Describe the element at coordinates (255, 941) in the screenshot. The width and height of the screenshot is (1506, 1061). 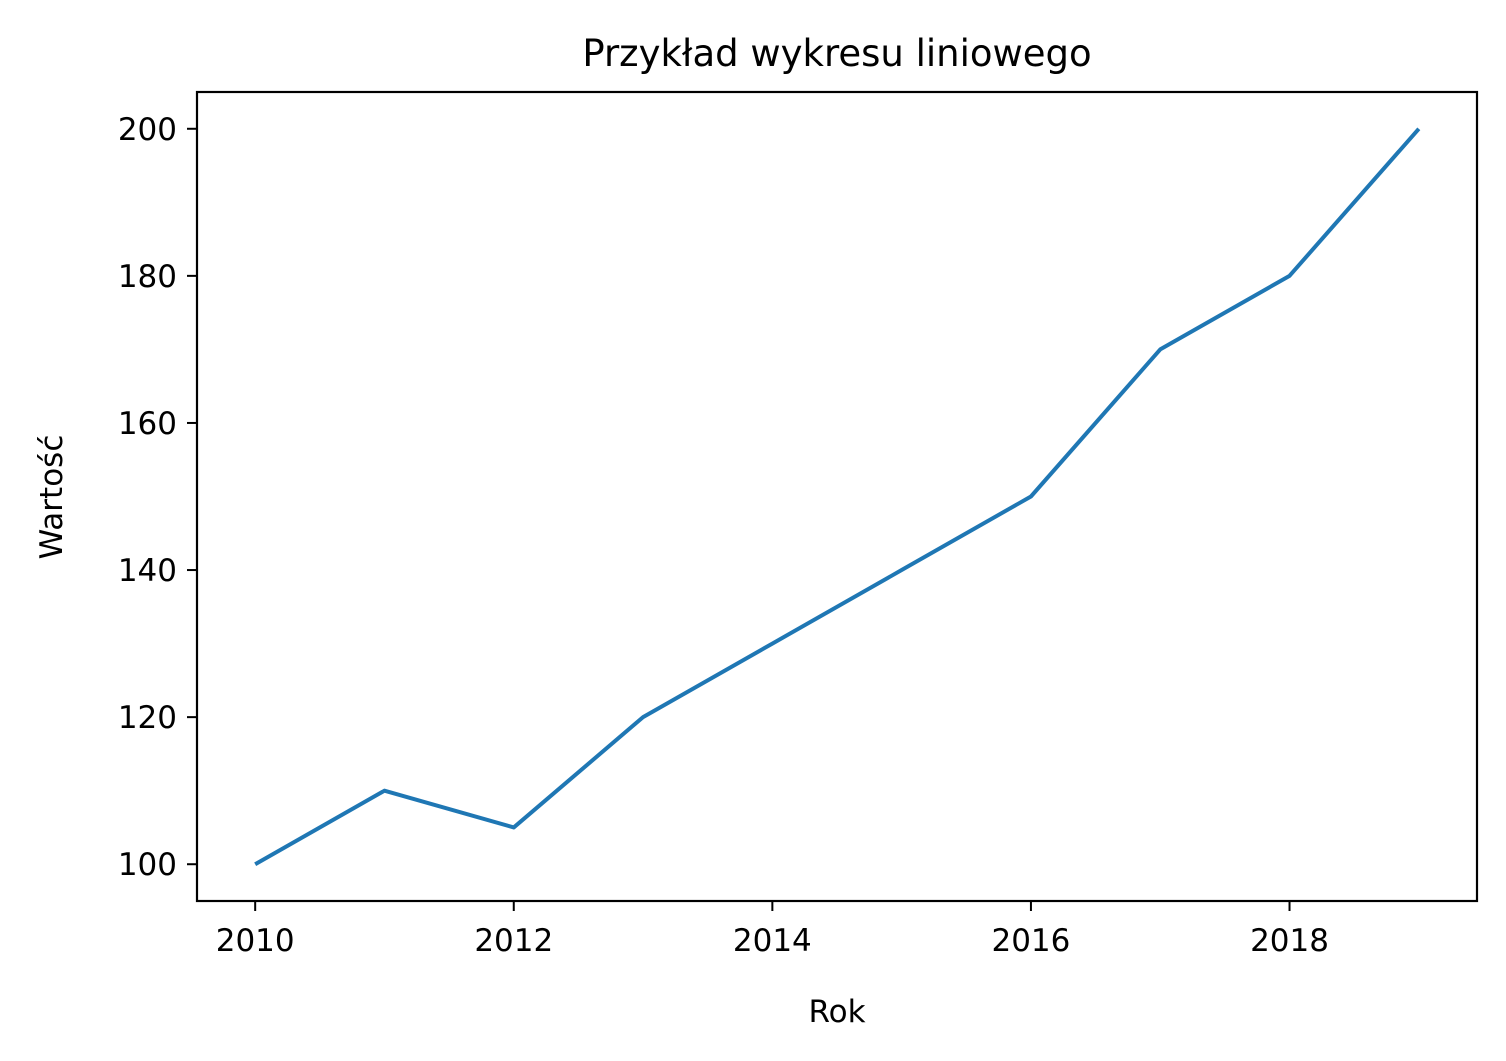
I see `x-tick-label: 2010` at that location.